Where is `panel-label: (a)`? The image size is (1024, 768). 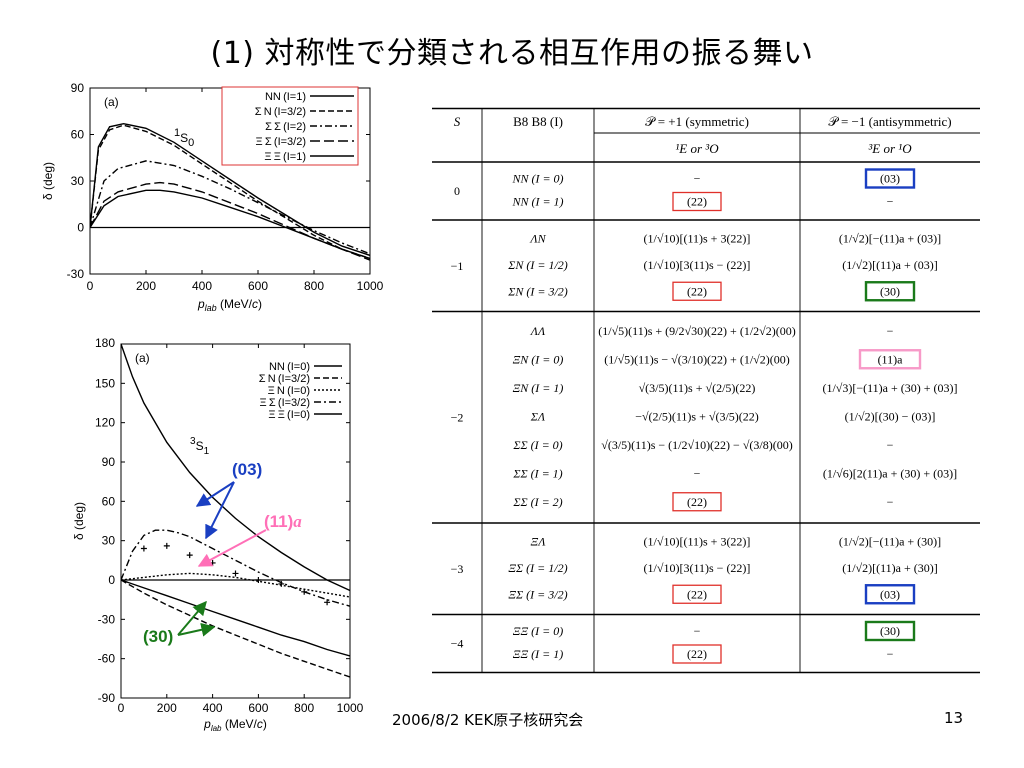
panel-label: (a) is located at coordinates (111, 102).